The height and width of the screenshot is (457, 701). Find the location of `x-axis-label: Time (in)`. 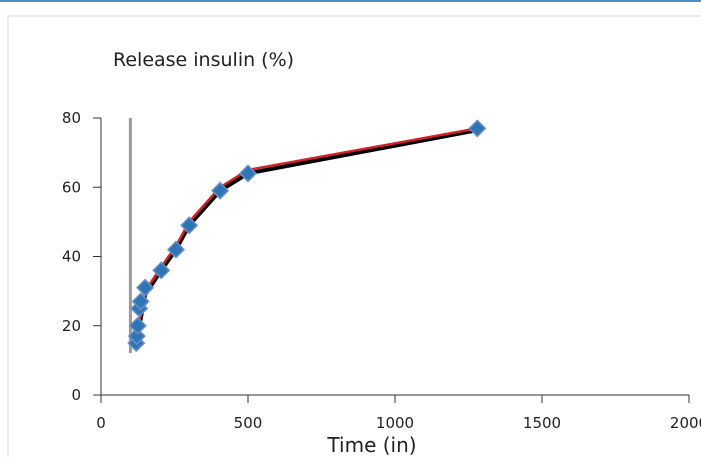

x-axis-label: Time (in) is located at coordinates (371, 445).